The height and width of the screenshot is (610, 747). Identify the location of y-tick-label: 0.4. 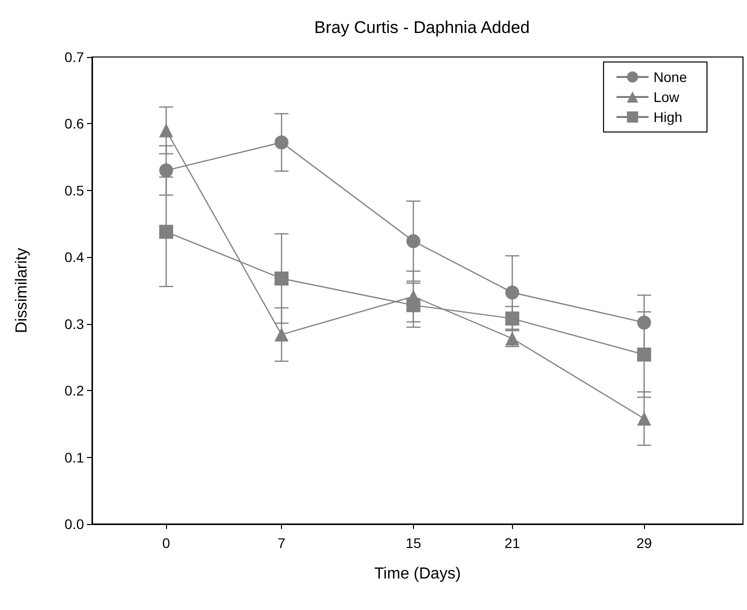
(74, 257).